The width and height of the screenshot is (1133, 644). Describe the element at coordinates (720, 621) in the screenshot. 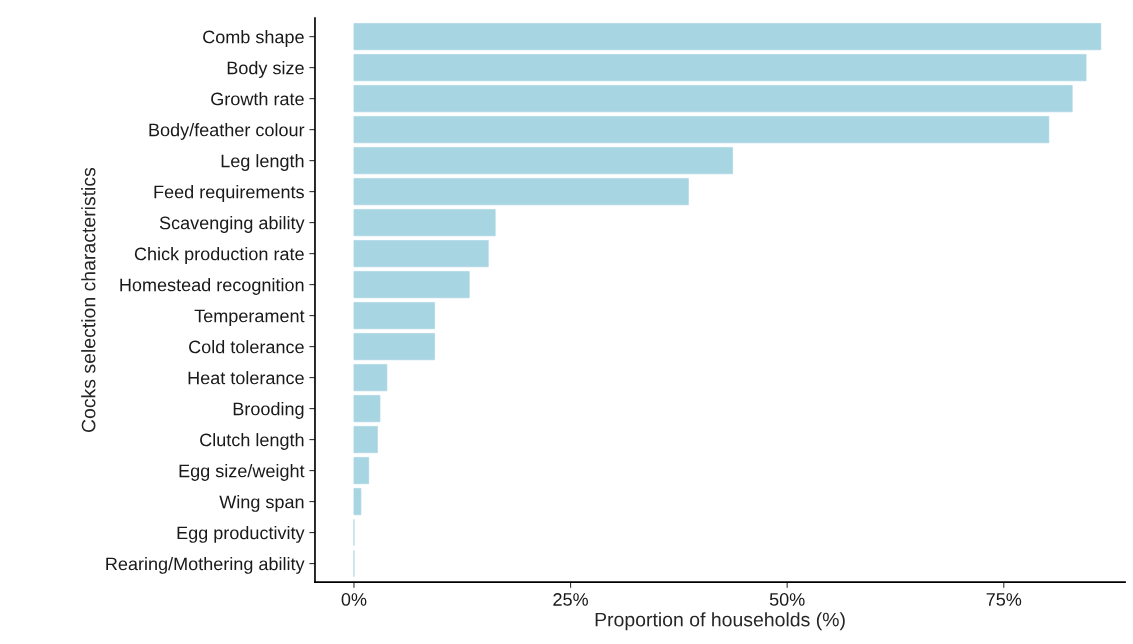

I see `x-axis-title: Proportion of households (%)` at that location.